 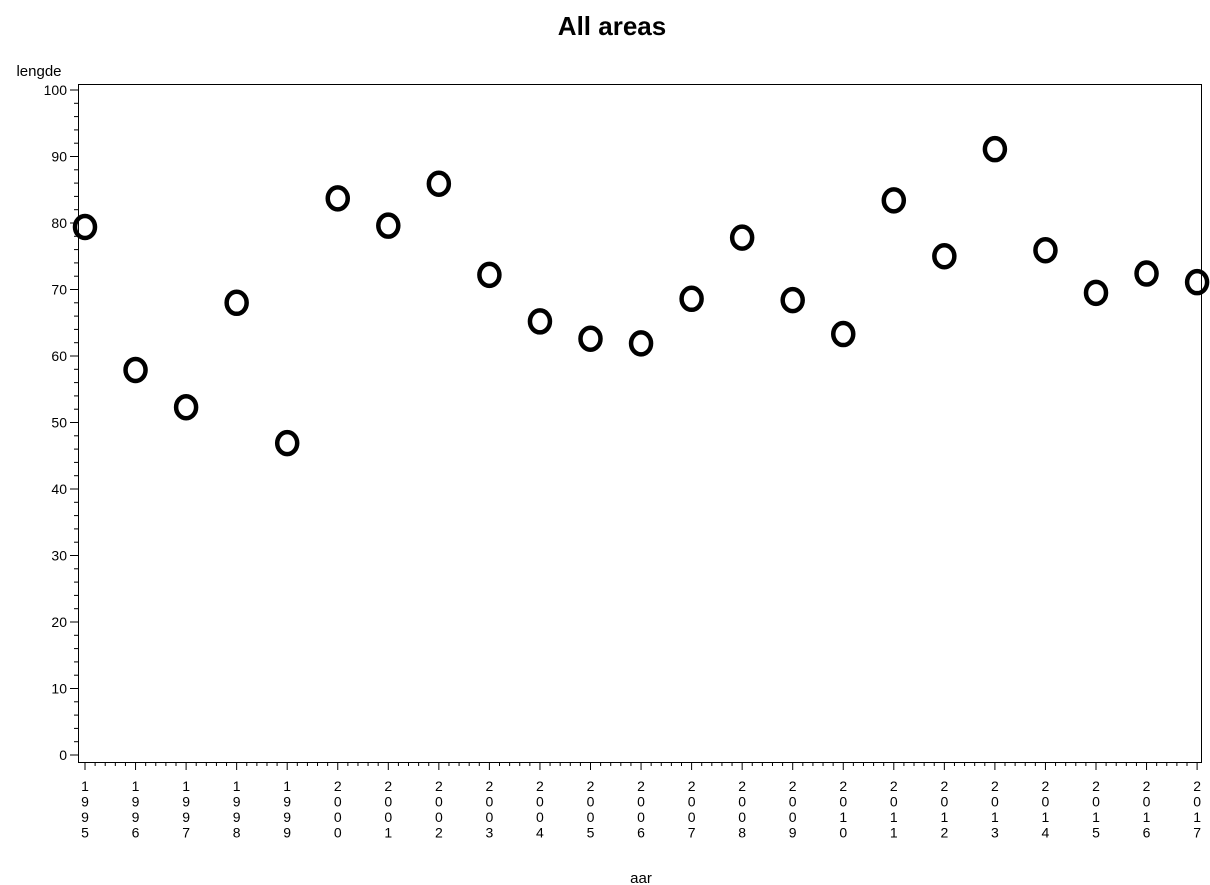 I want to click on y-tick-label: 90, so click(x=59, y=157).